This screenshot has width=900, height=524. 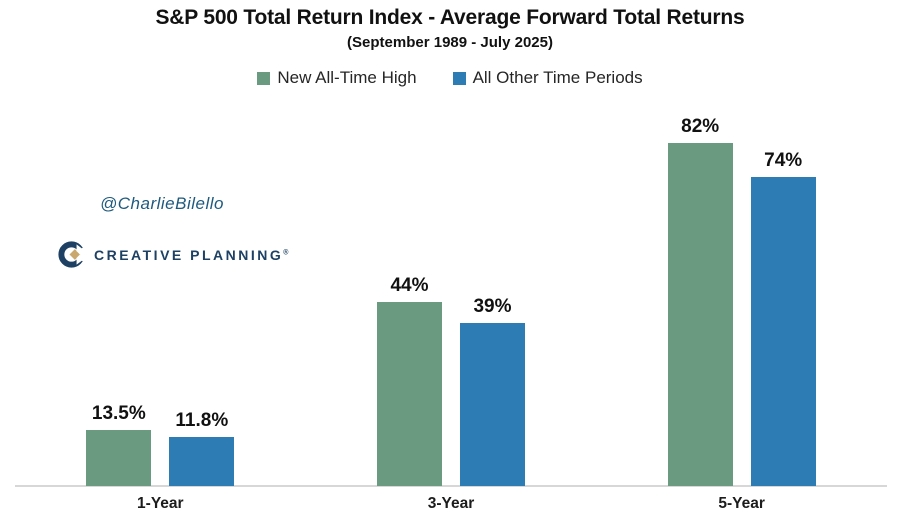 What do you see at coordinates (459, 78) in the screenshot?
I see `legend-swatch-blue` at bounding box center [459, 78].